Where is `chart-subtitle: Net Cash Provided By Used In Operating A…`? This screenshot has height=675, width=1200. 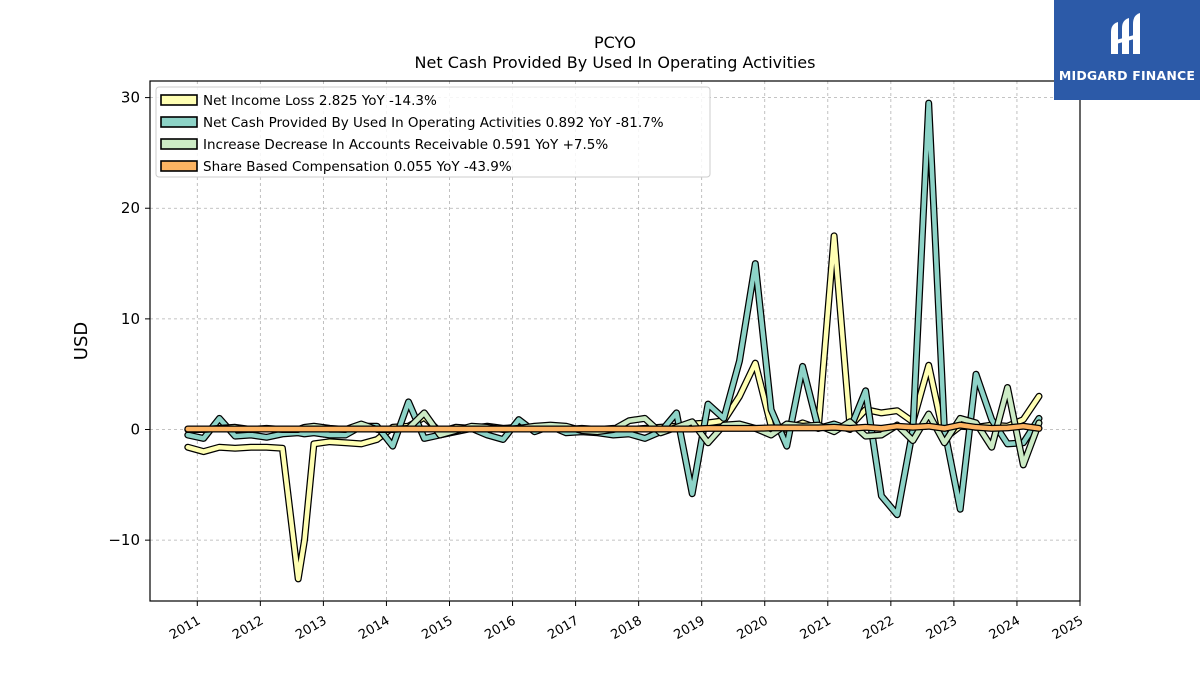 chart-subtitle: Net Cash Provided By Used In Operating A… is located at coordinates (615, 62).